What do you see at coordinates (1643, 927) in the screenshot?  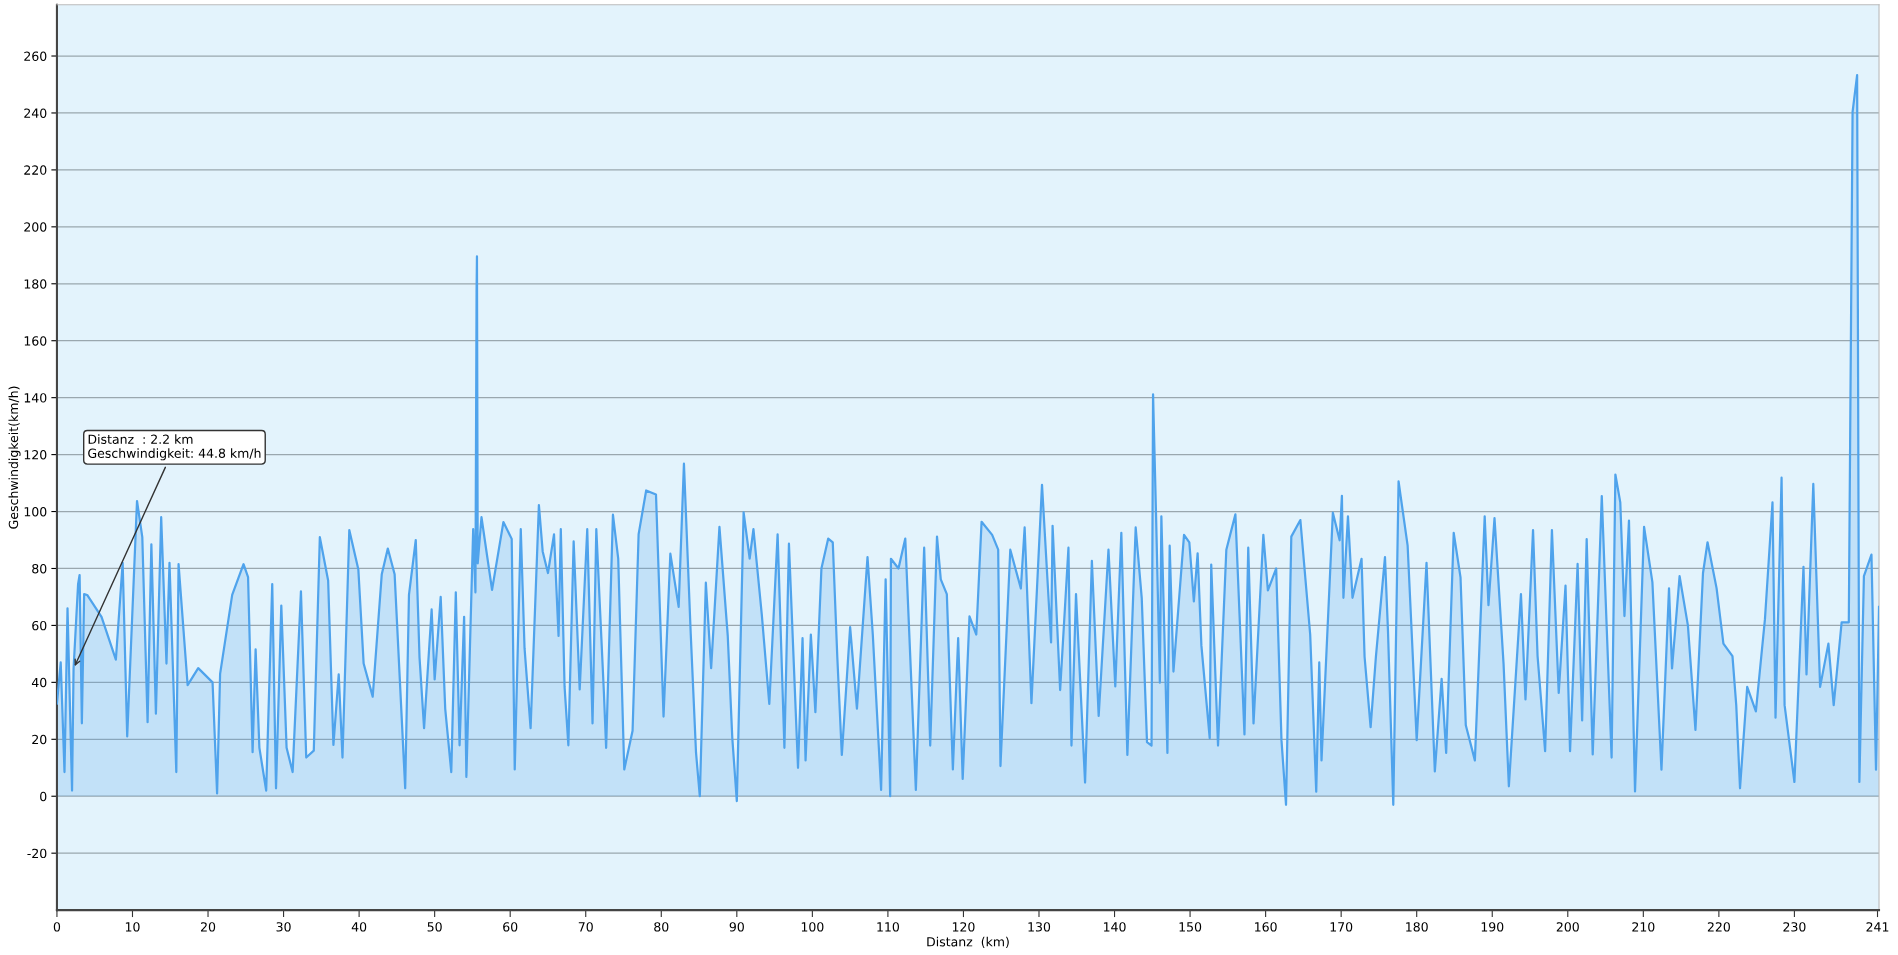 I see `x-tick-label: 210` at bounding box center [1643, 927].